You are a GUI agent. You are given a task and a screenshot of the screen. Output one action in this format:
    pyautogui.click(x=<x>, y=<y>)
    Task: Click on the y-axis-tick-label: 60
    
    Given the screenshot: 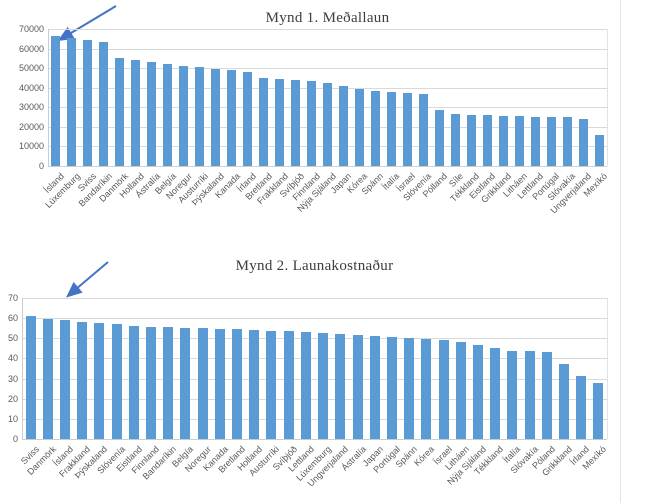 What is the action you would take?
    pyautogui.click(x=12, y=318)
    